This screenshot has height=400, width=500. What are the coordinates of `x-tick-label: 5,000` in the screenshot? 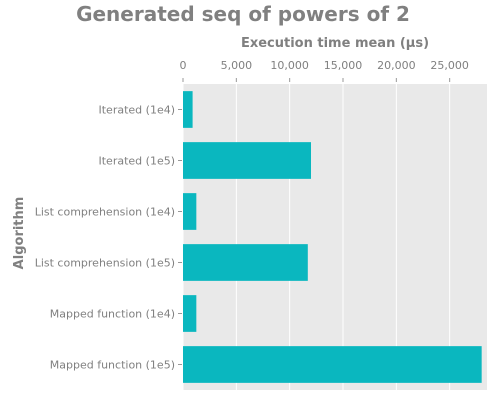 It's located at (237, 65).